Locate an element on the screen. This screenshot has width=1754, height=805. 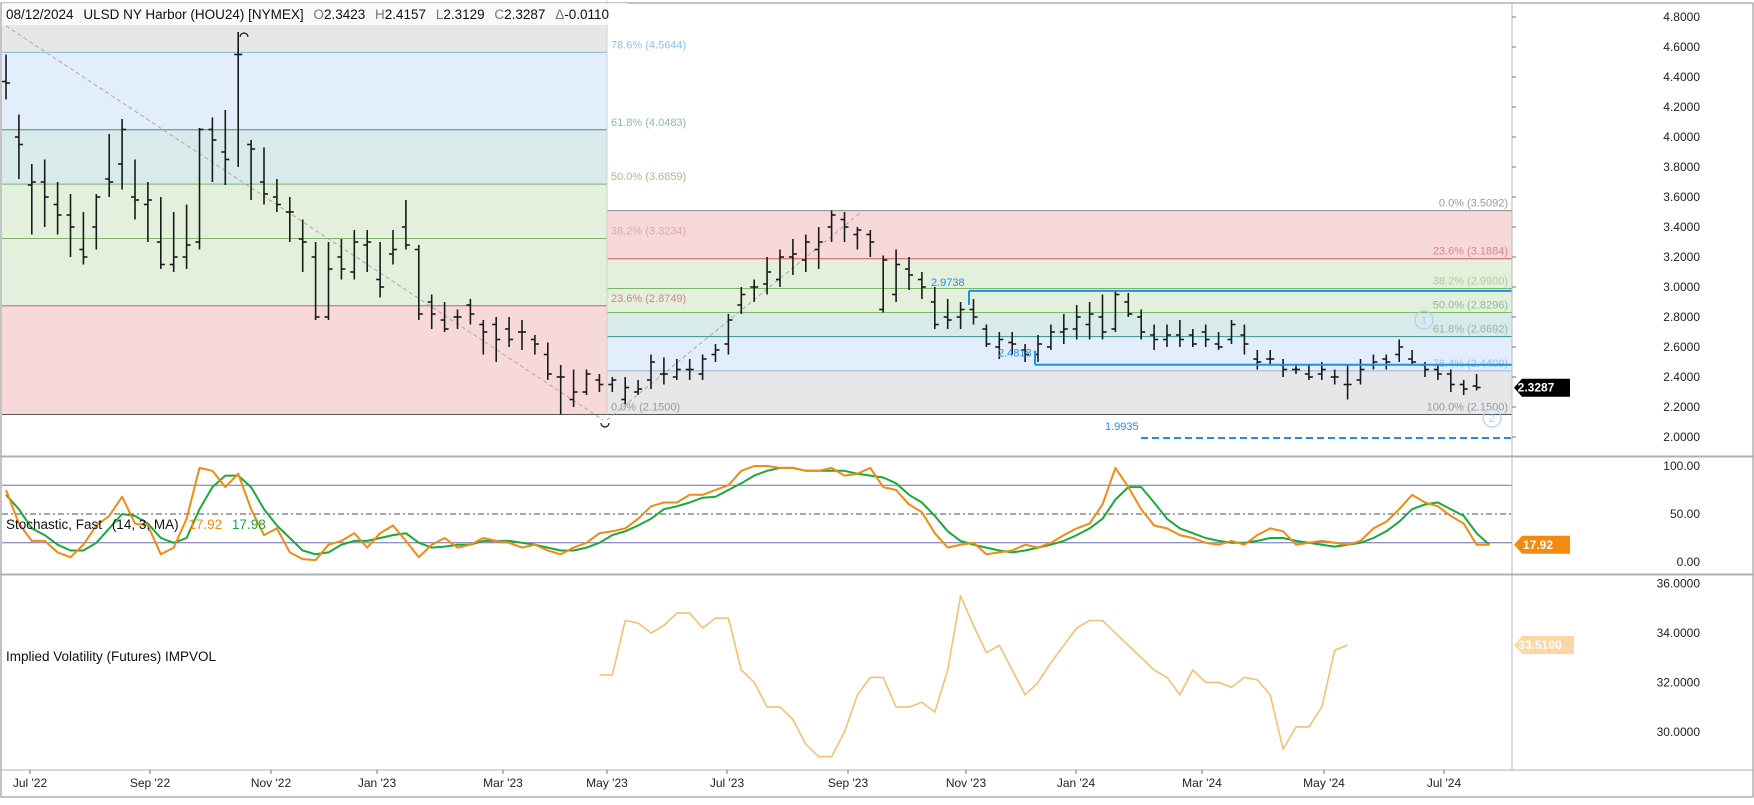
header-symbol: ULSD NY Harbor (HOU24) [NYMEX] is located at coordinates (193, 14).